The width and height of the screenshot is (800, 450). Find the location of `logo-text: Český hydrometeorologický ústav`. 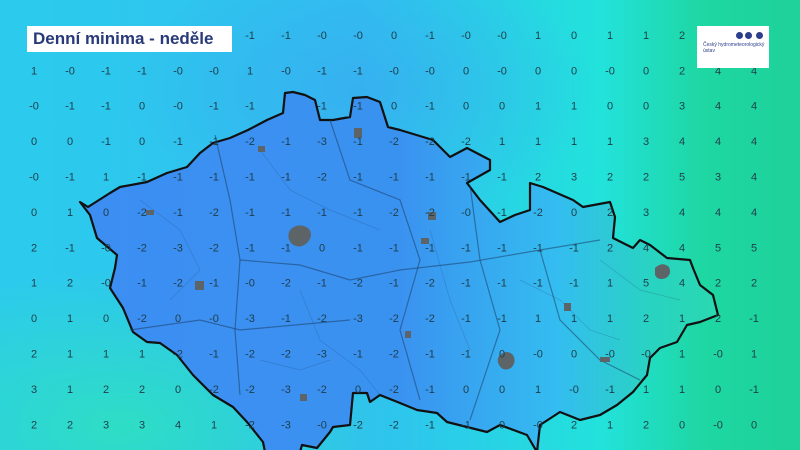

logo-text: Český hydrometeorologický ústav is located at coordinates (734, 48).